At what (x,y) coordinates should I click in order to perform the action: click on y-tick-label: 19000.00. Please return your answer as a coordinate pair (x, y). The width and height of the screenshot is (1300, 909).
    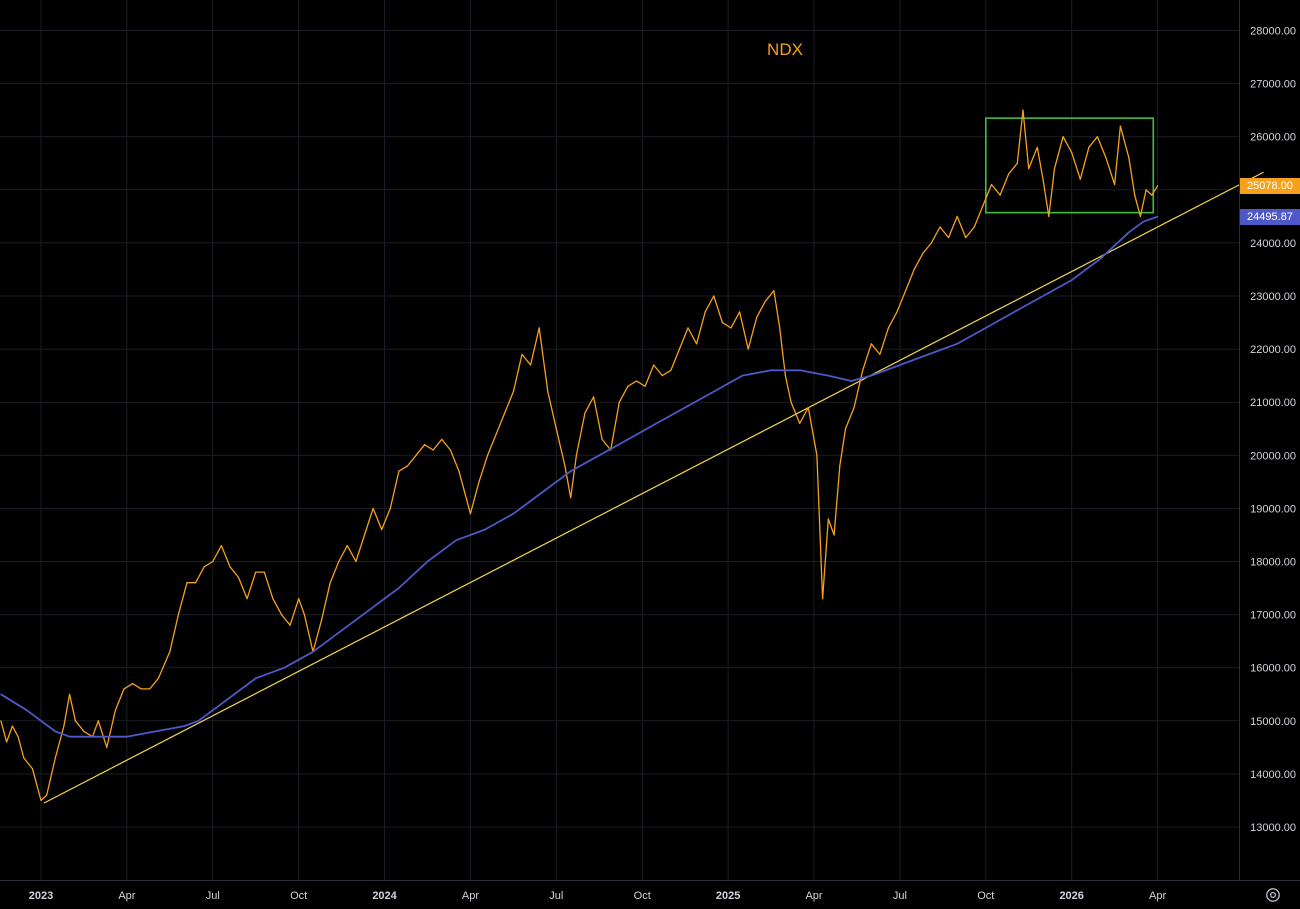
    Looking at the image, I should click on (1273, 509).